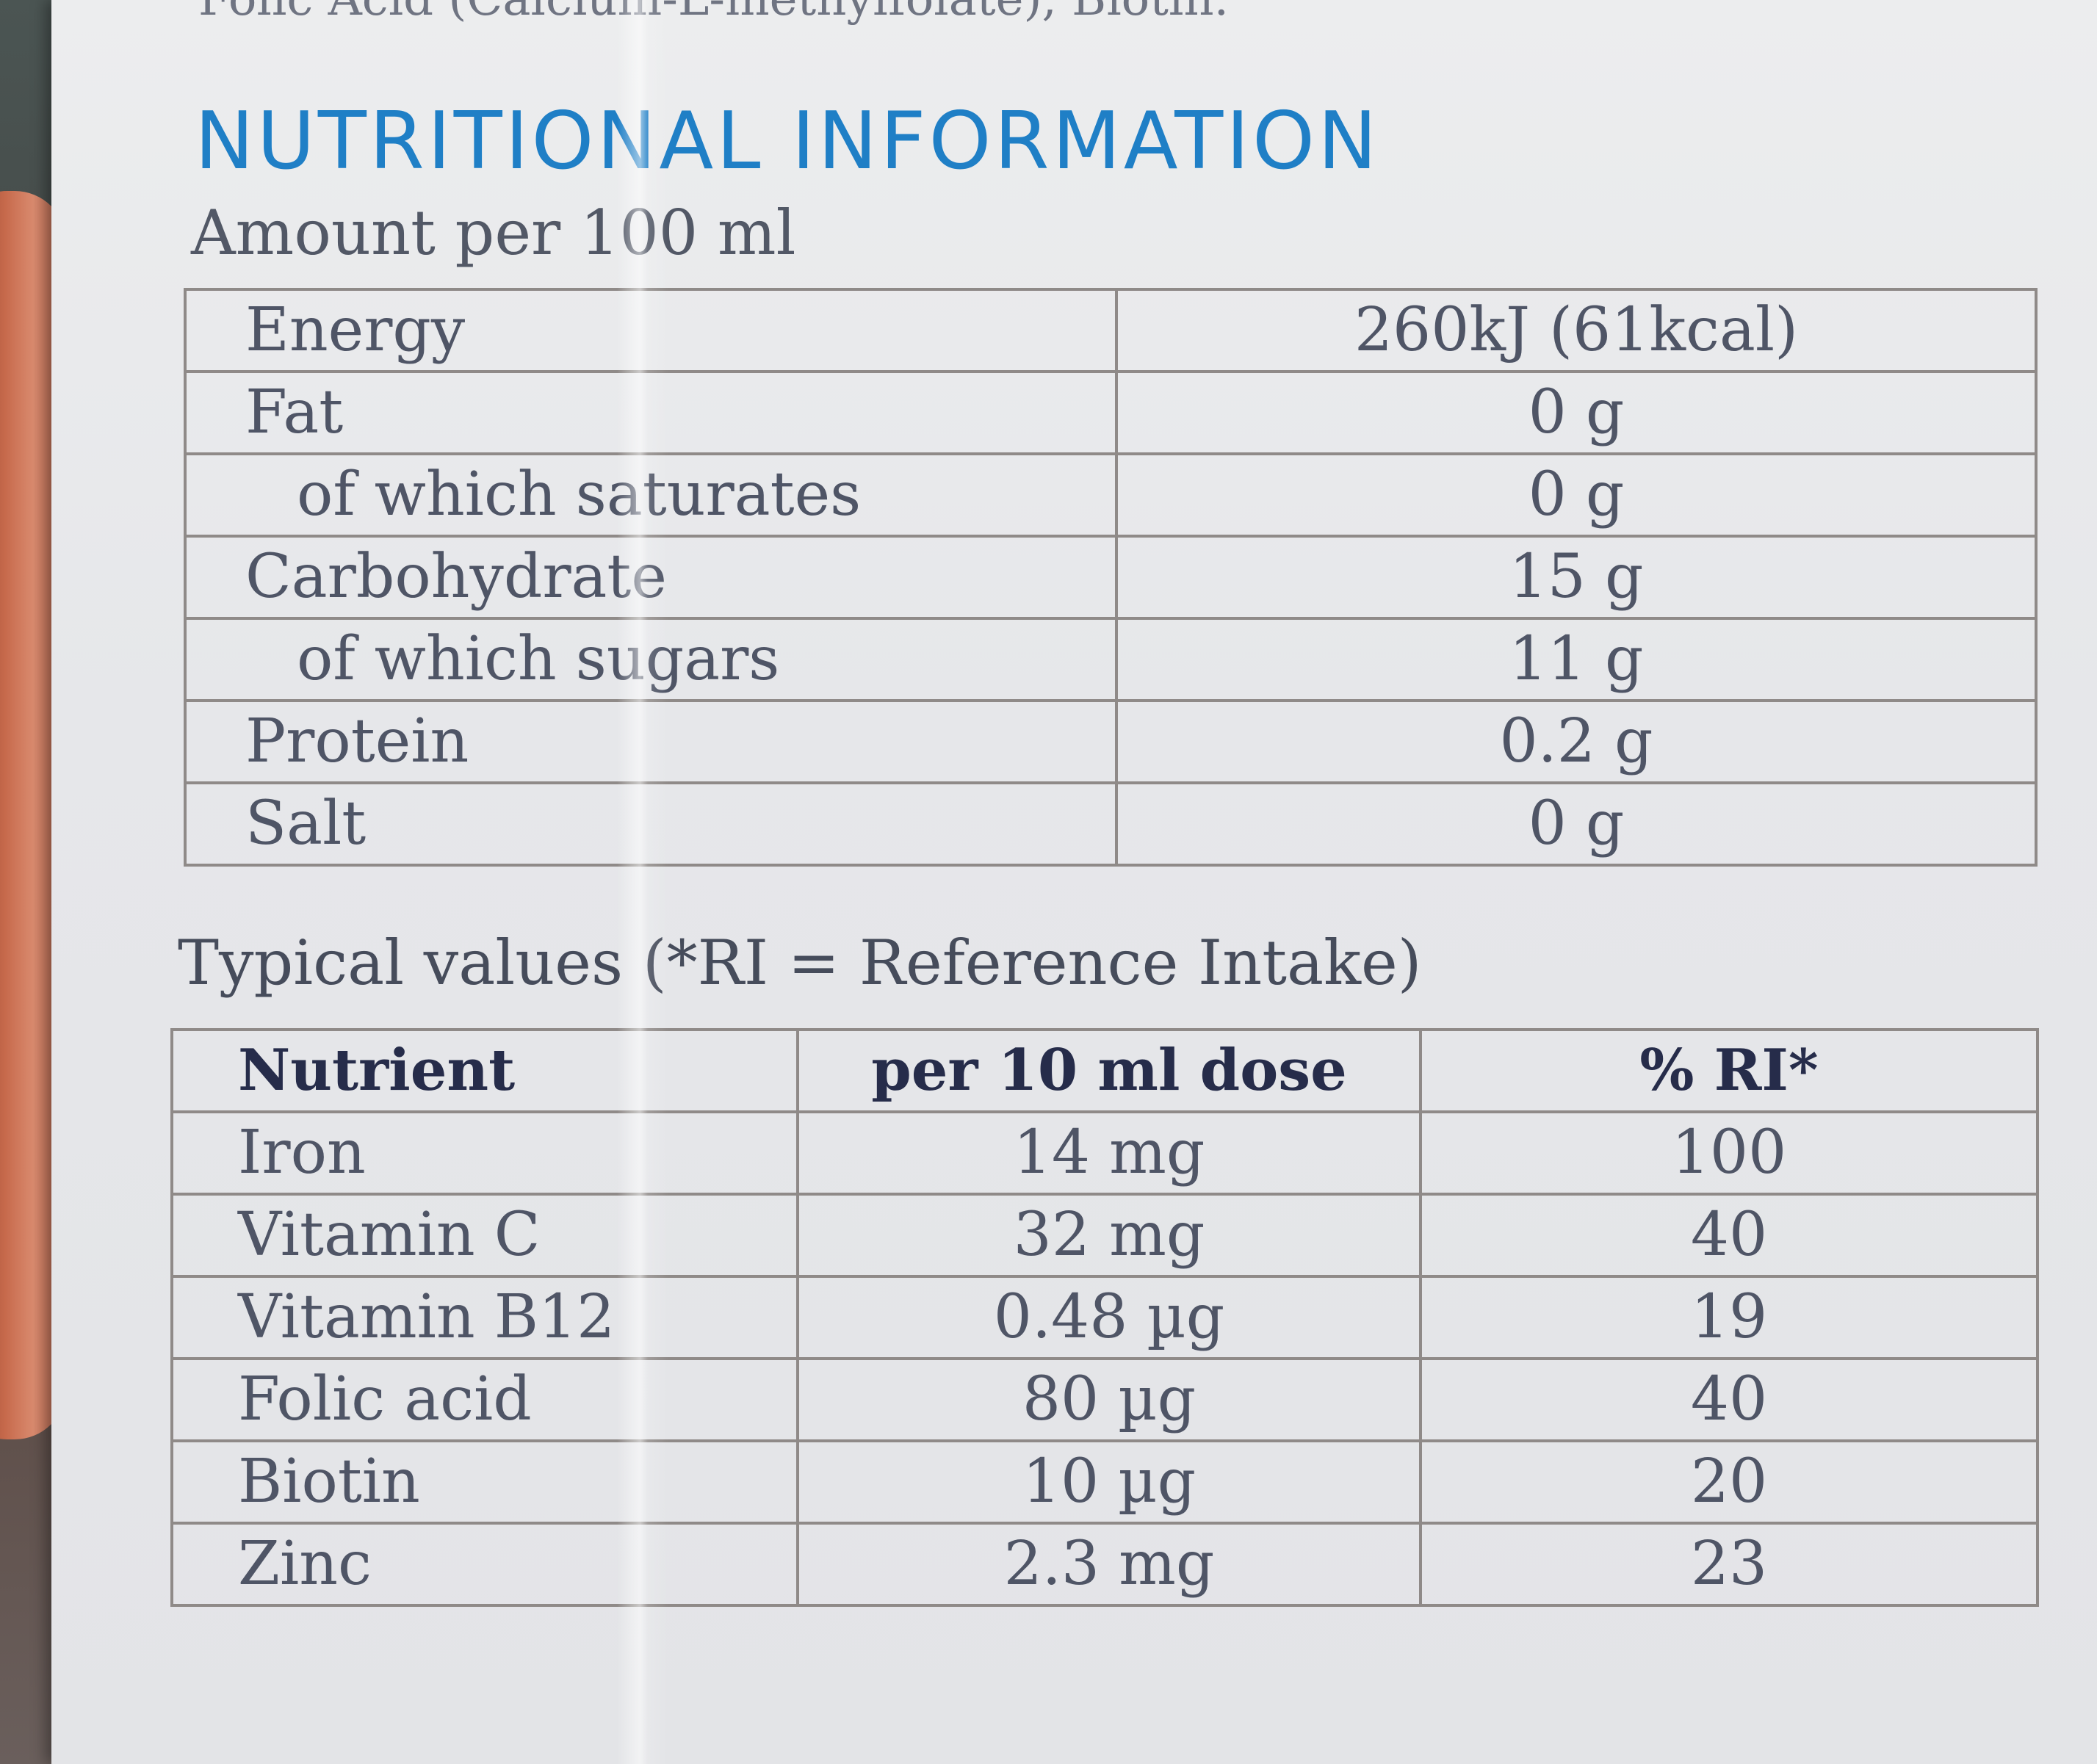 The height and width of the screenshot is (1764, 2097). What do you see at coordinates (1729, 1317) in the screenshot?
I see `ri-value: 19` at bounding box center [1729, 1317].